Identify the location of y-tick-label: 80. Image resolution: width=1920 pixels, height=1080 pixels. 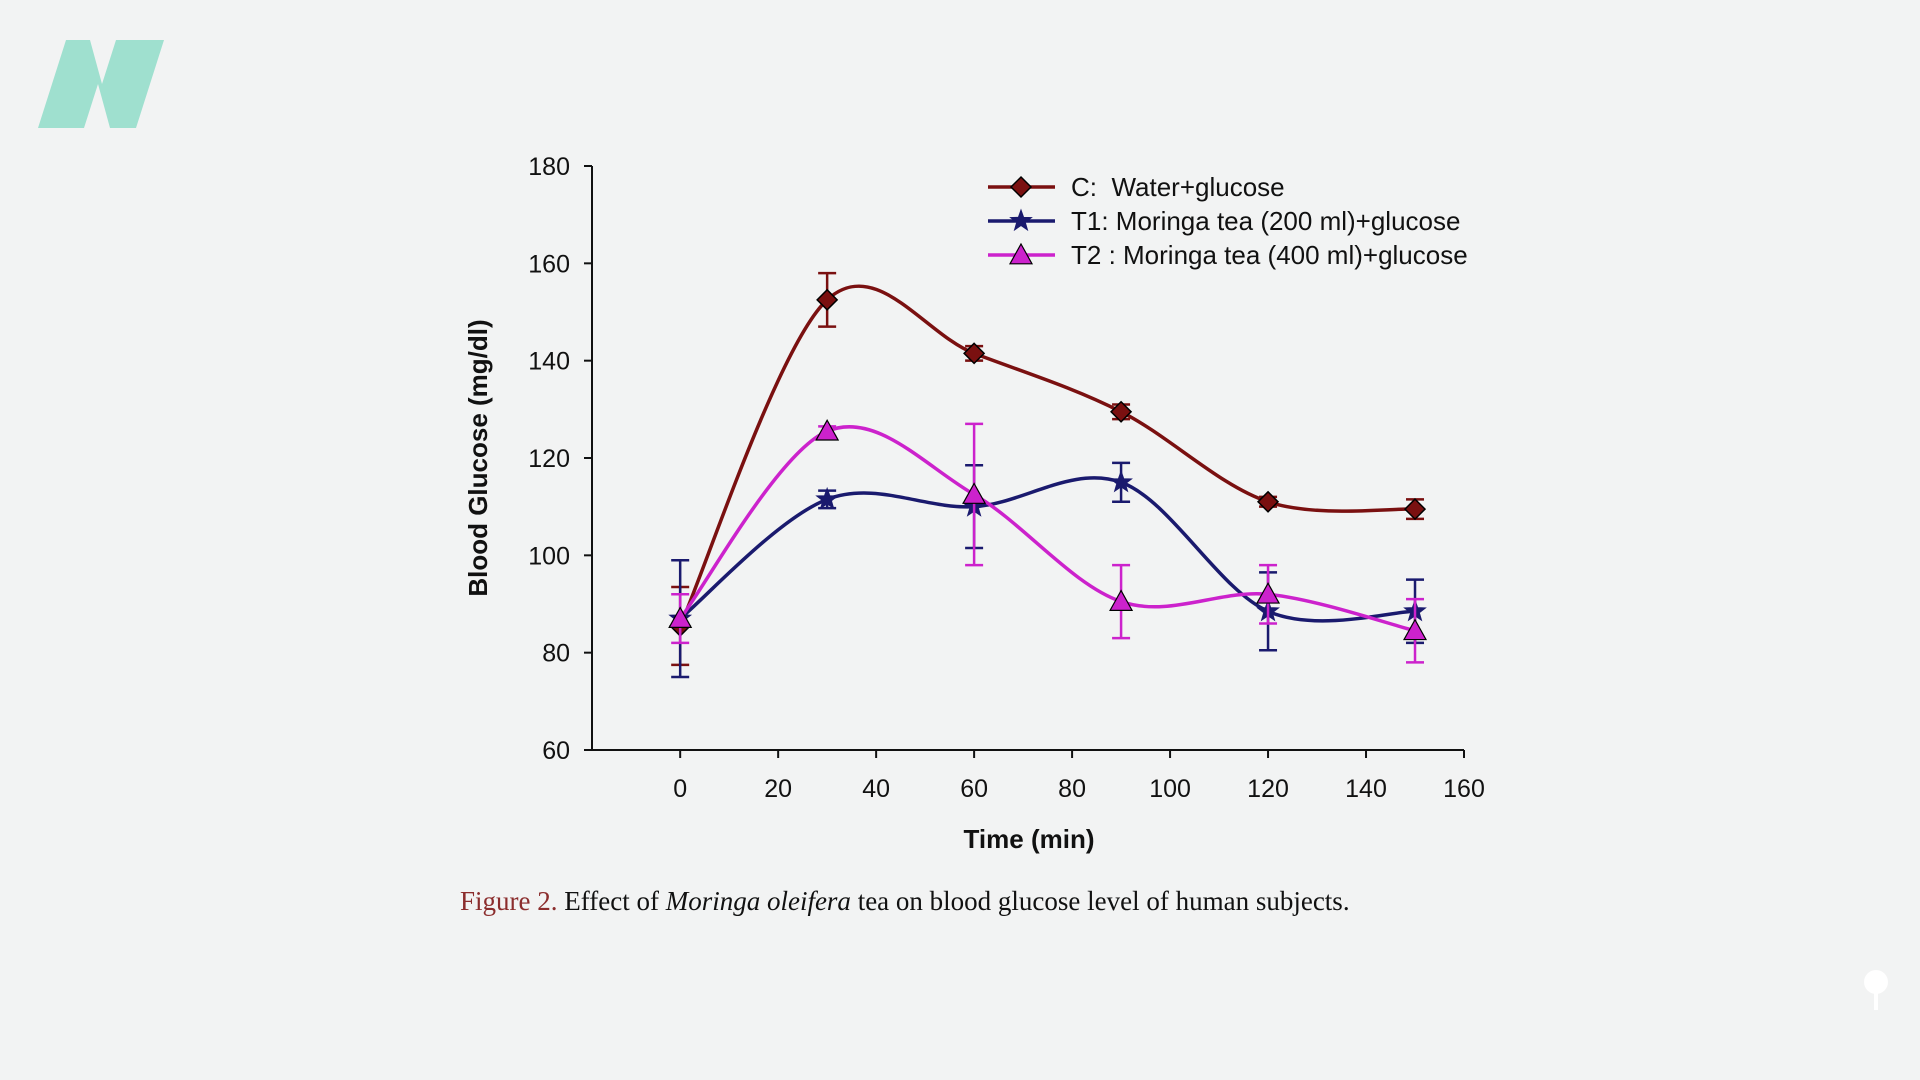
(556, 654).